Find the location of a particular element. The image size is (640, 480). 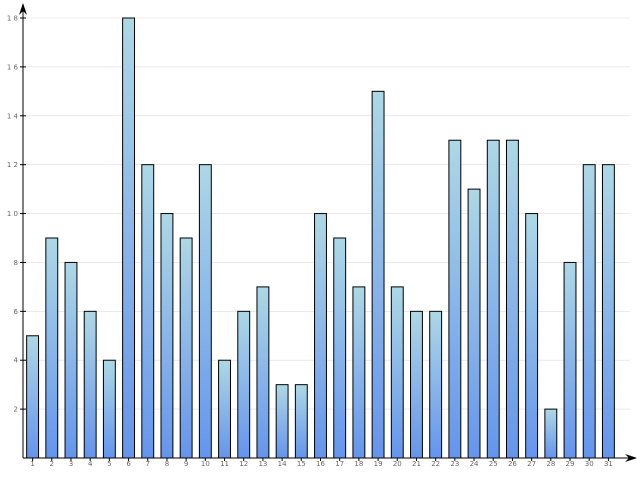

x-tick-label: 20 is located at coordinates (397, 464).